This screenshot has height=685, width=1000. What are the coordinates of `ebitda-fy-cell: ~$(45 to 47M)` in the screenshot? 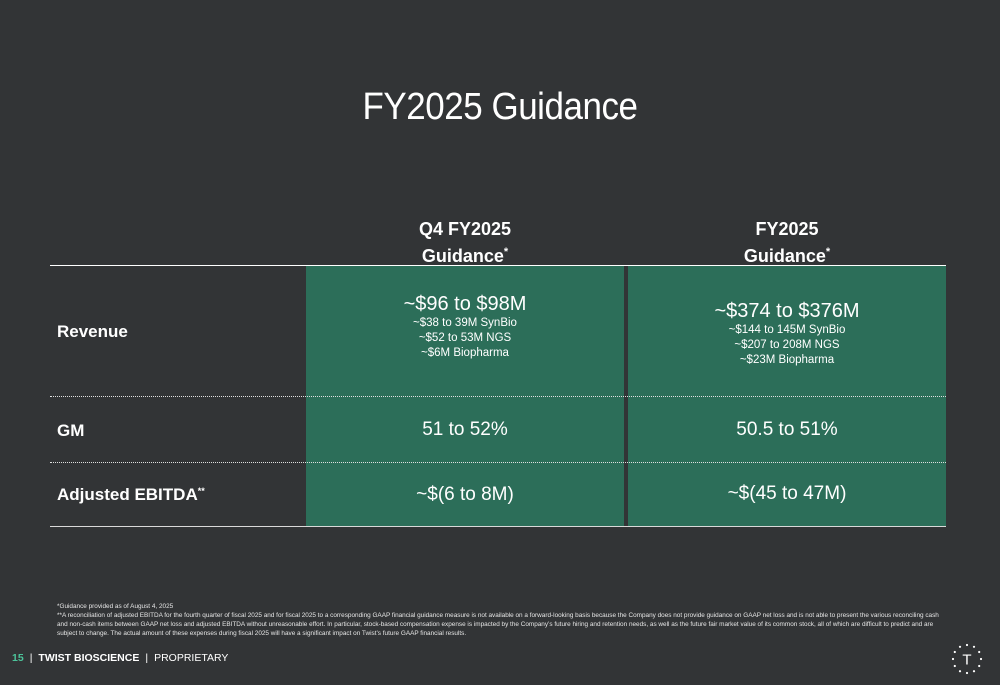 It's located at (787, 493).